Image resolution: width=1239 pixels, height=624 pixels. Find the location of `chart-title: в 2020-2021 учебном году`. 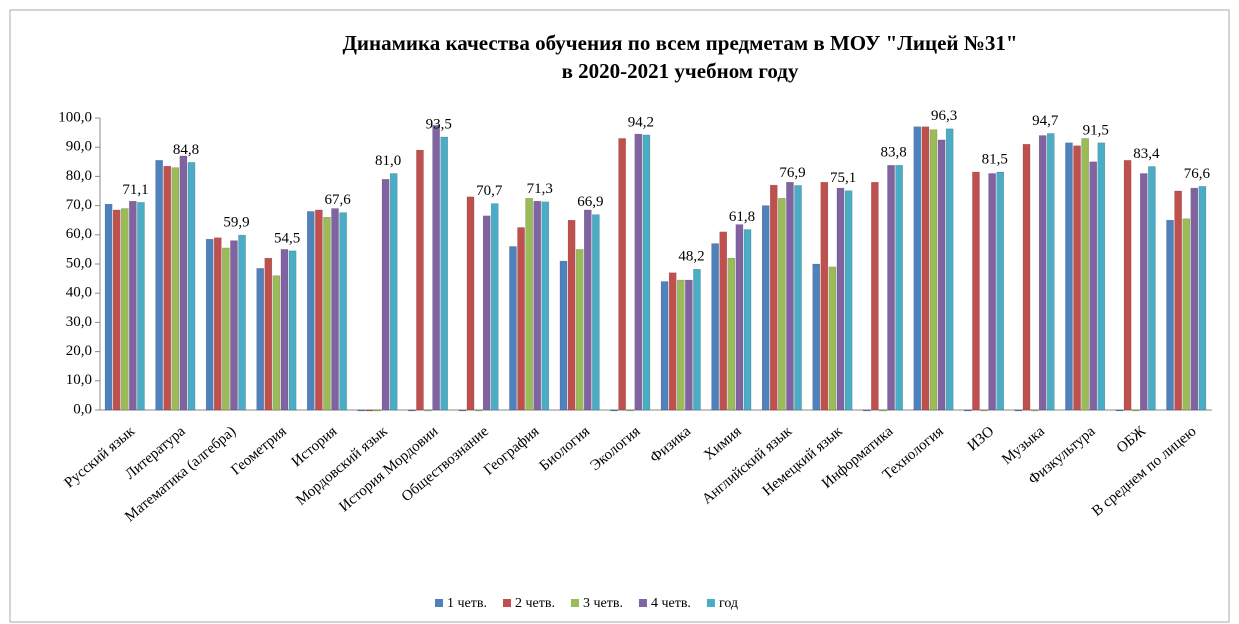

chart-title: в 2020-2021 учебном году is located at coordinates (680, 71).